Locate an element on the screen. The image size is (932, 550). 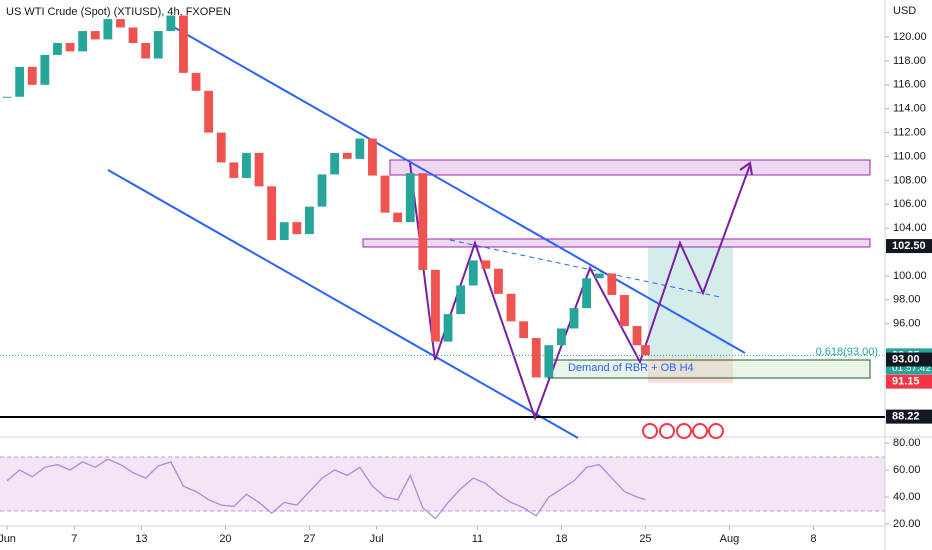
y-tick-label: 116.00 is located at coordinates (909, 85).